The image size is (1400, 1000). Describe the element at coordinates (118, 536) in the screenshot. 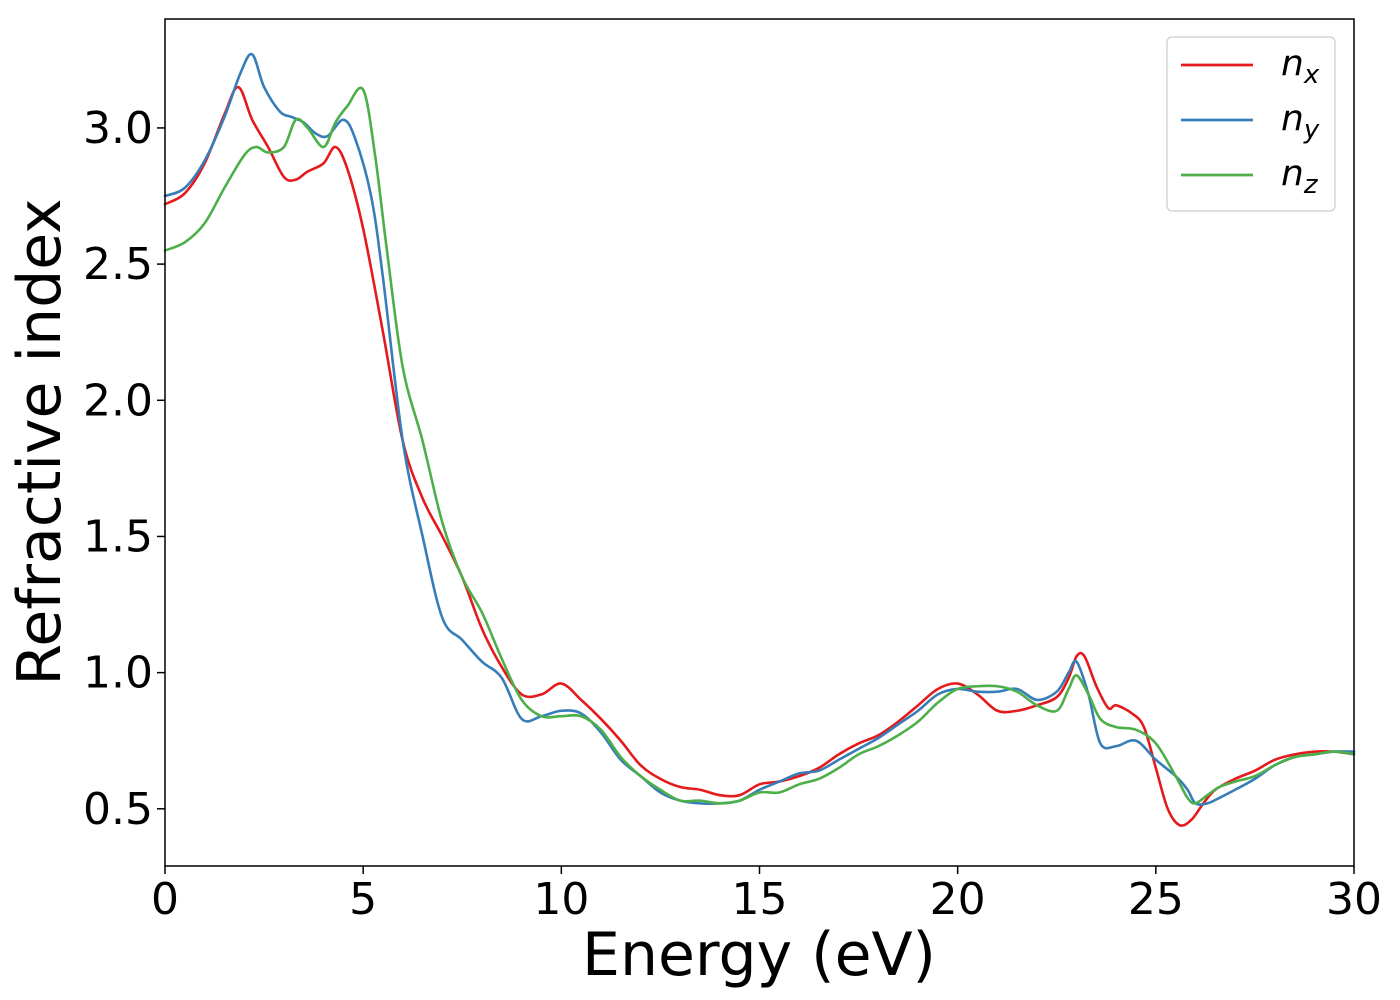

I see `y-tick-label: 1.5` at that location.